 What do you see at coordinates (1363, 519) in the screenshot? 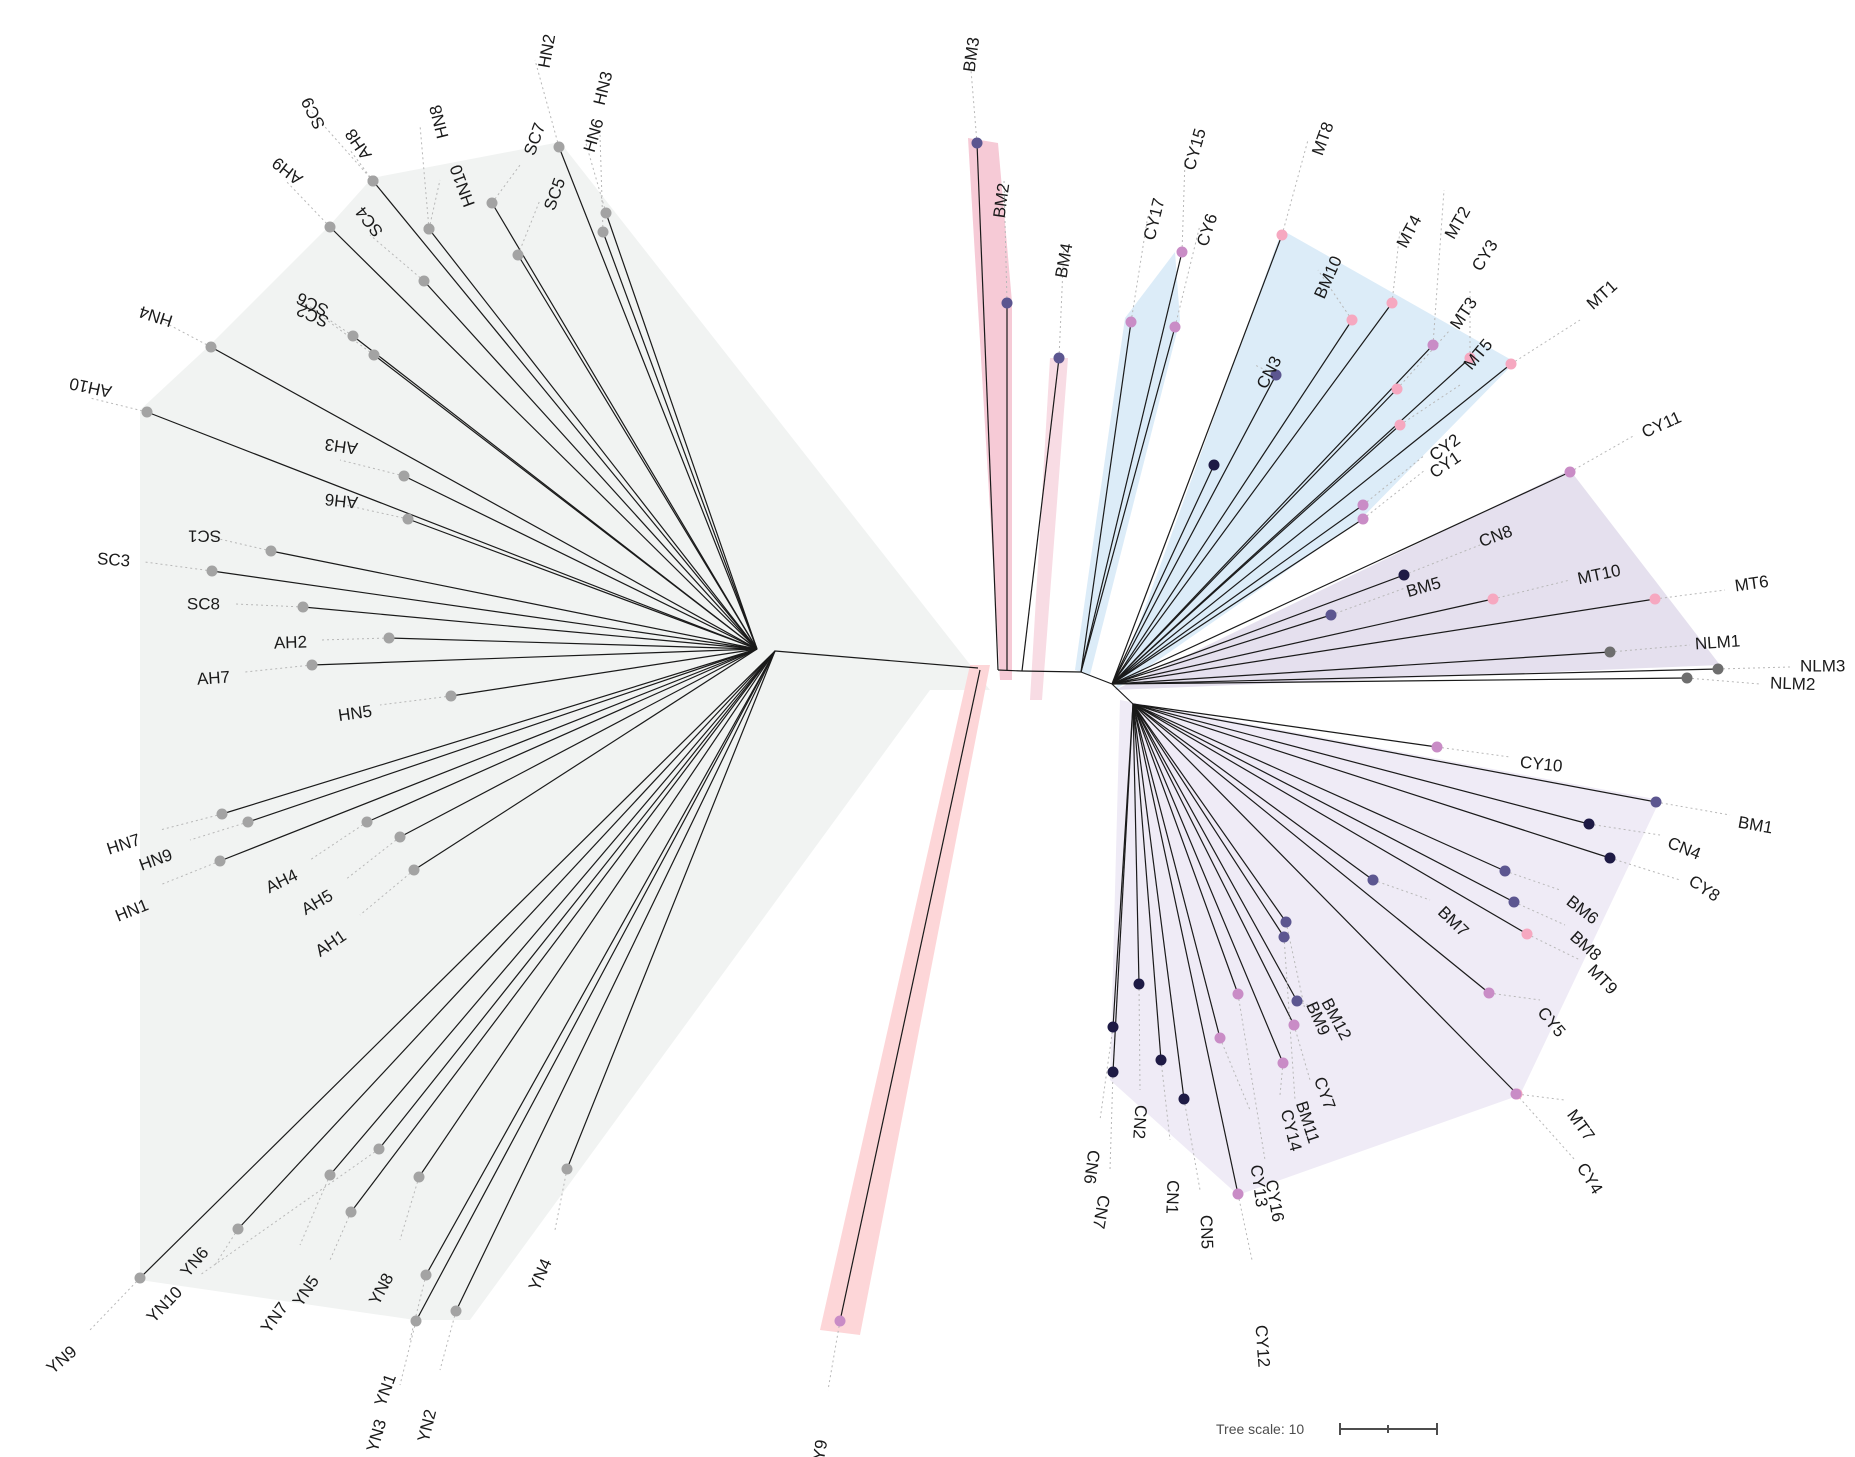
I see `leaf-node-cy1` at bounding box center [1363, 519].